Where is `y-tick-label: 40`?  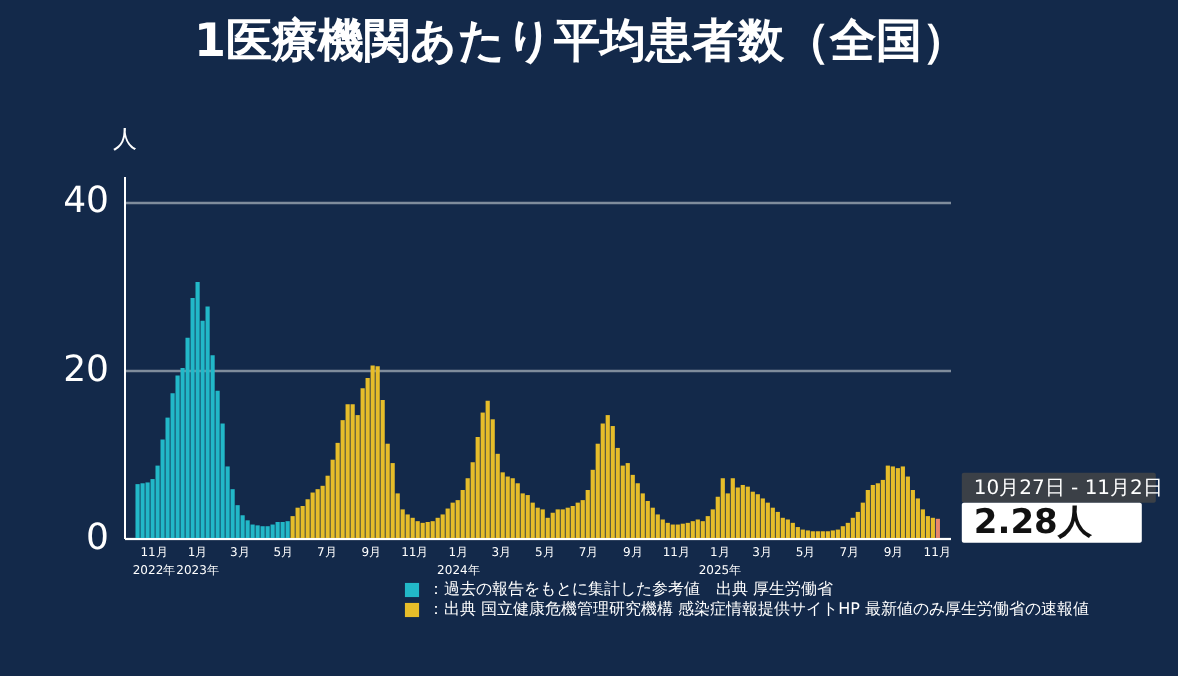
y-tick-label: 40 is located at coordinates (86, 201).